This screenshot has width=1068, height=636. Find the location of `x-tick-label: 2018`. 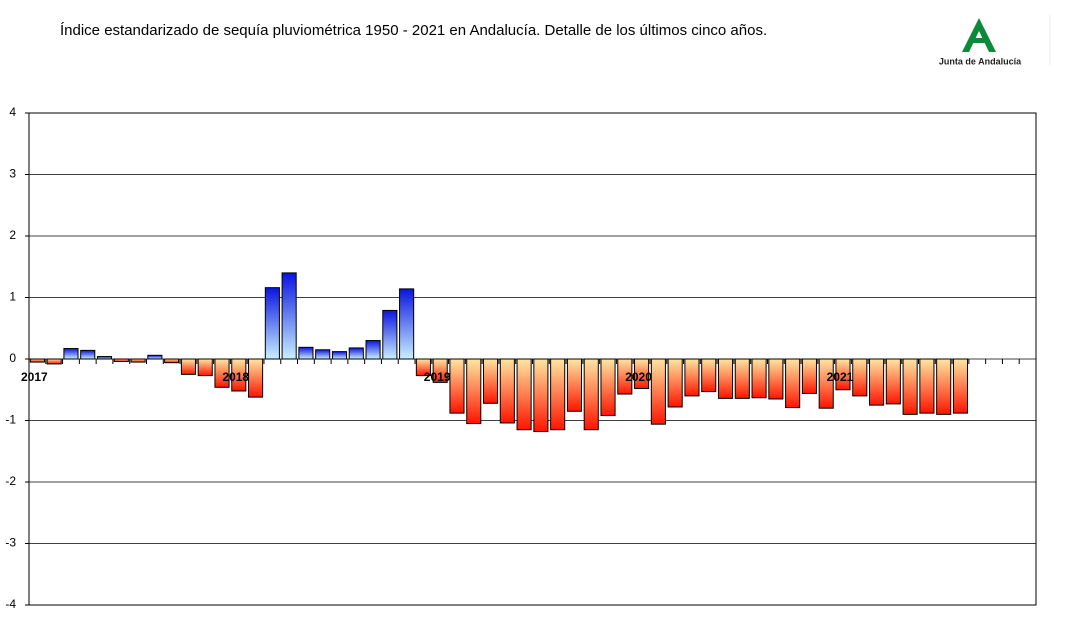

x-tick-label: 2018 is located at coordinates (235, 377).